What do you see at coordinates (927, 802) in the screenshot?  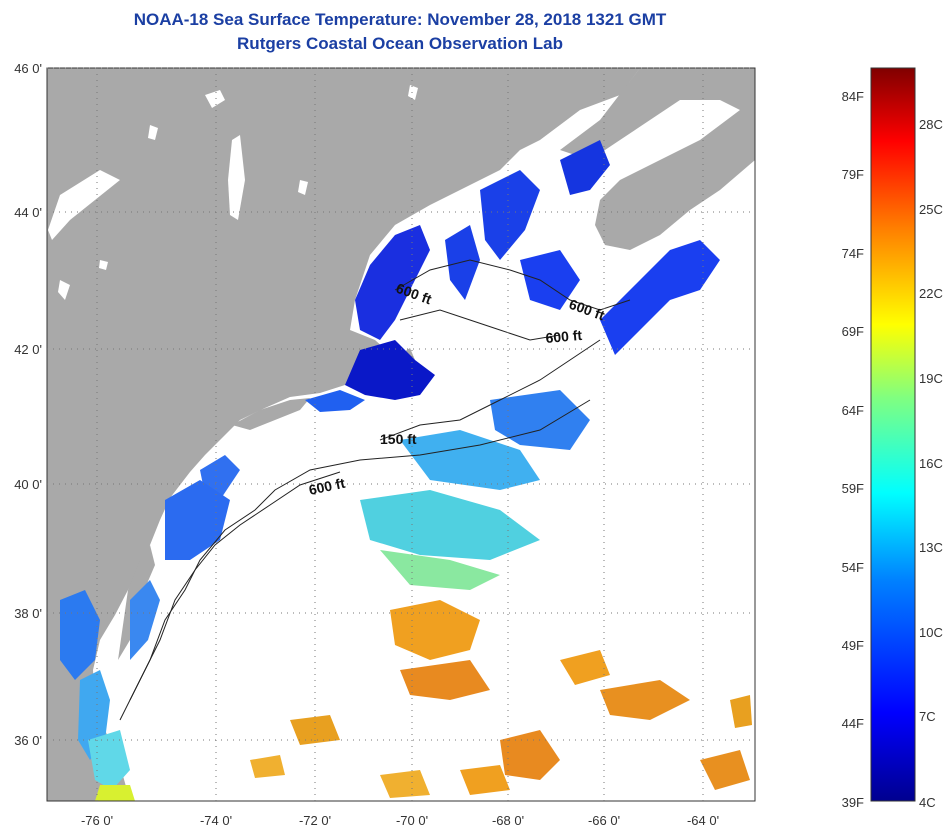 I see `colorbar-c-label: 4C` at bounding box center [927, 802].